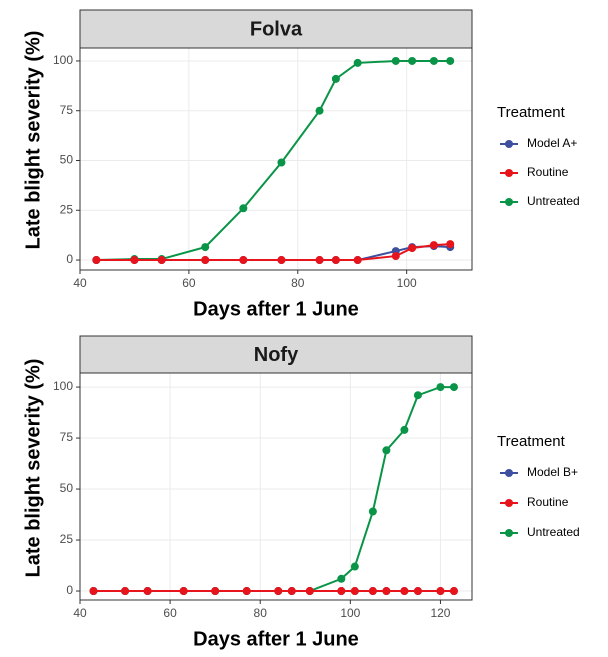 The height and width of the screenshot is (657, 608). I want to click on legend-label: Model A+, so click(552, 143).